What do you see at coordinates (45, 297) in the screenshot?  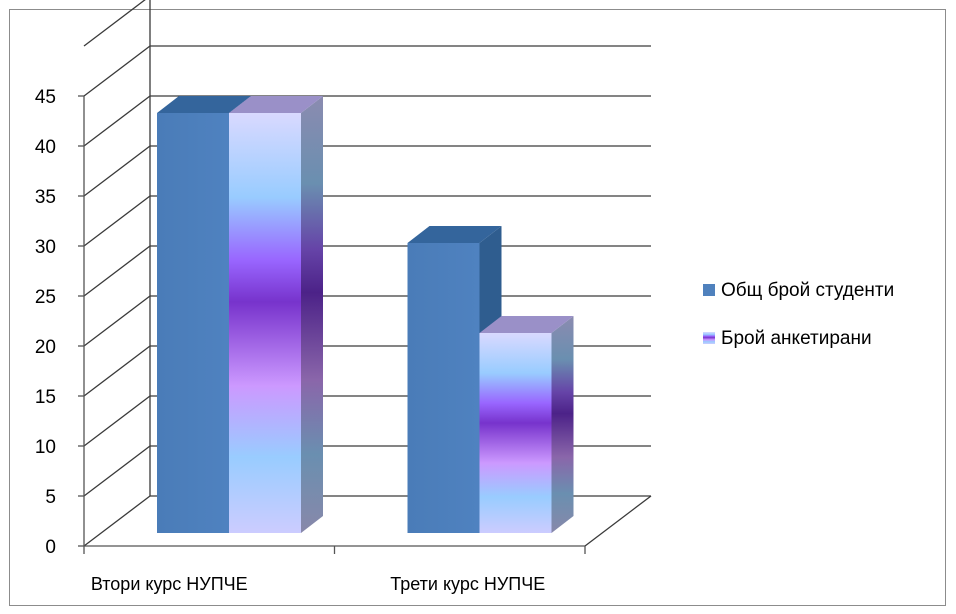 I see `y-tick-label: 25` at bounding box center [45, 297].